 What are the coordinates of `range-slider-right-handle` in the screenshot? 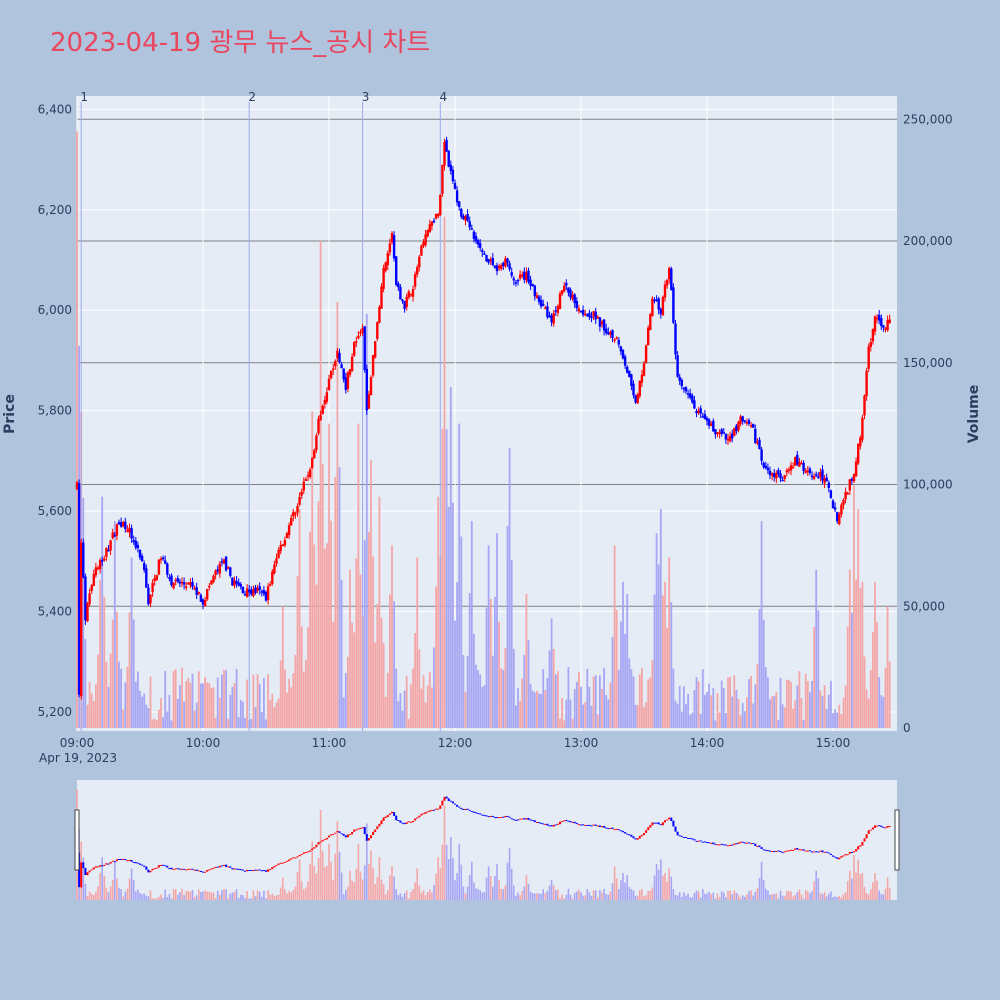 It's located at (897, 840).